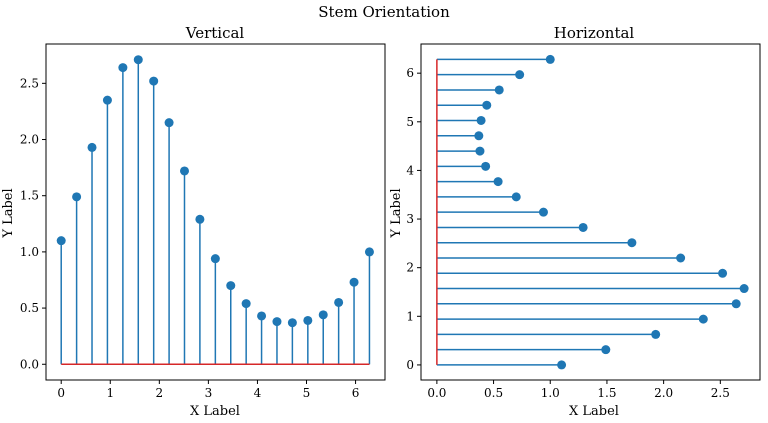 This screenshot has height=423, width=768. What do you see at coordinates (29, 252) in the screenshot?
I see `y-tick-label: 1.0` at bounding box center [29, 252].